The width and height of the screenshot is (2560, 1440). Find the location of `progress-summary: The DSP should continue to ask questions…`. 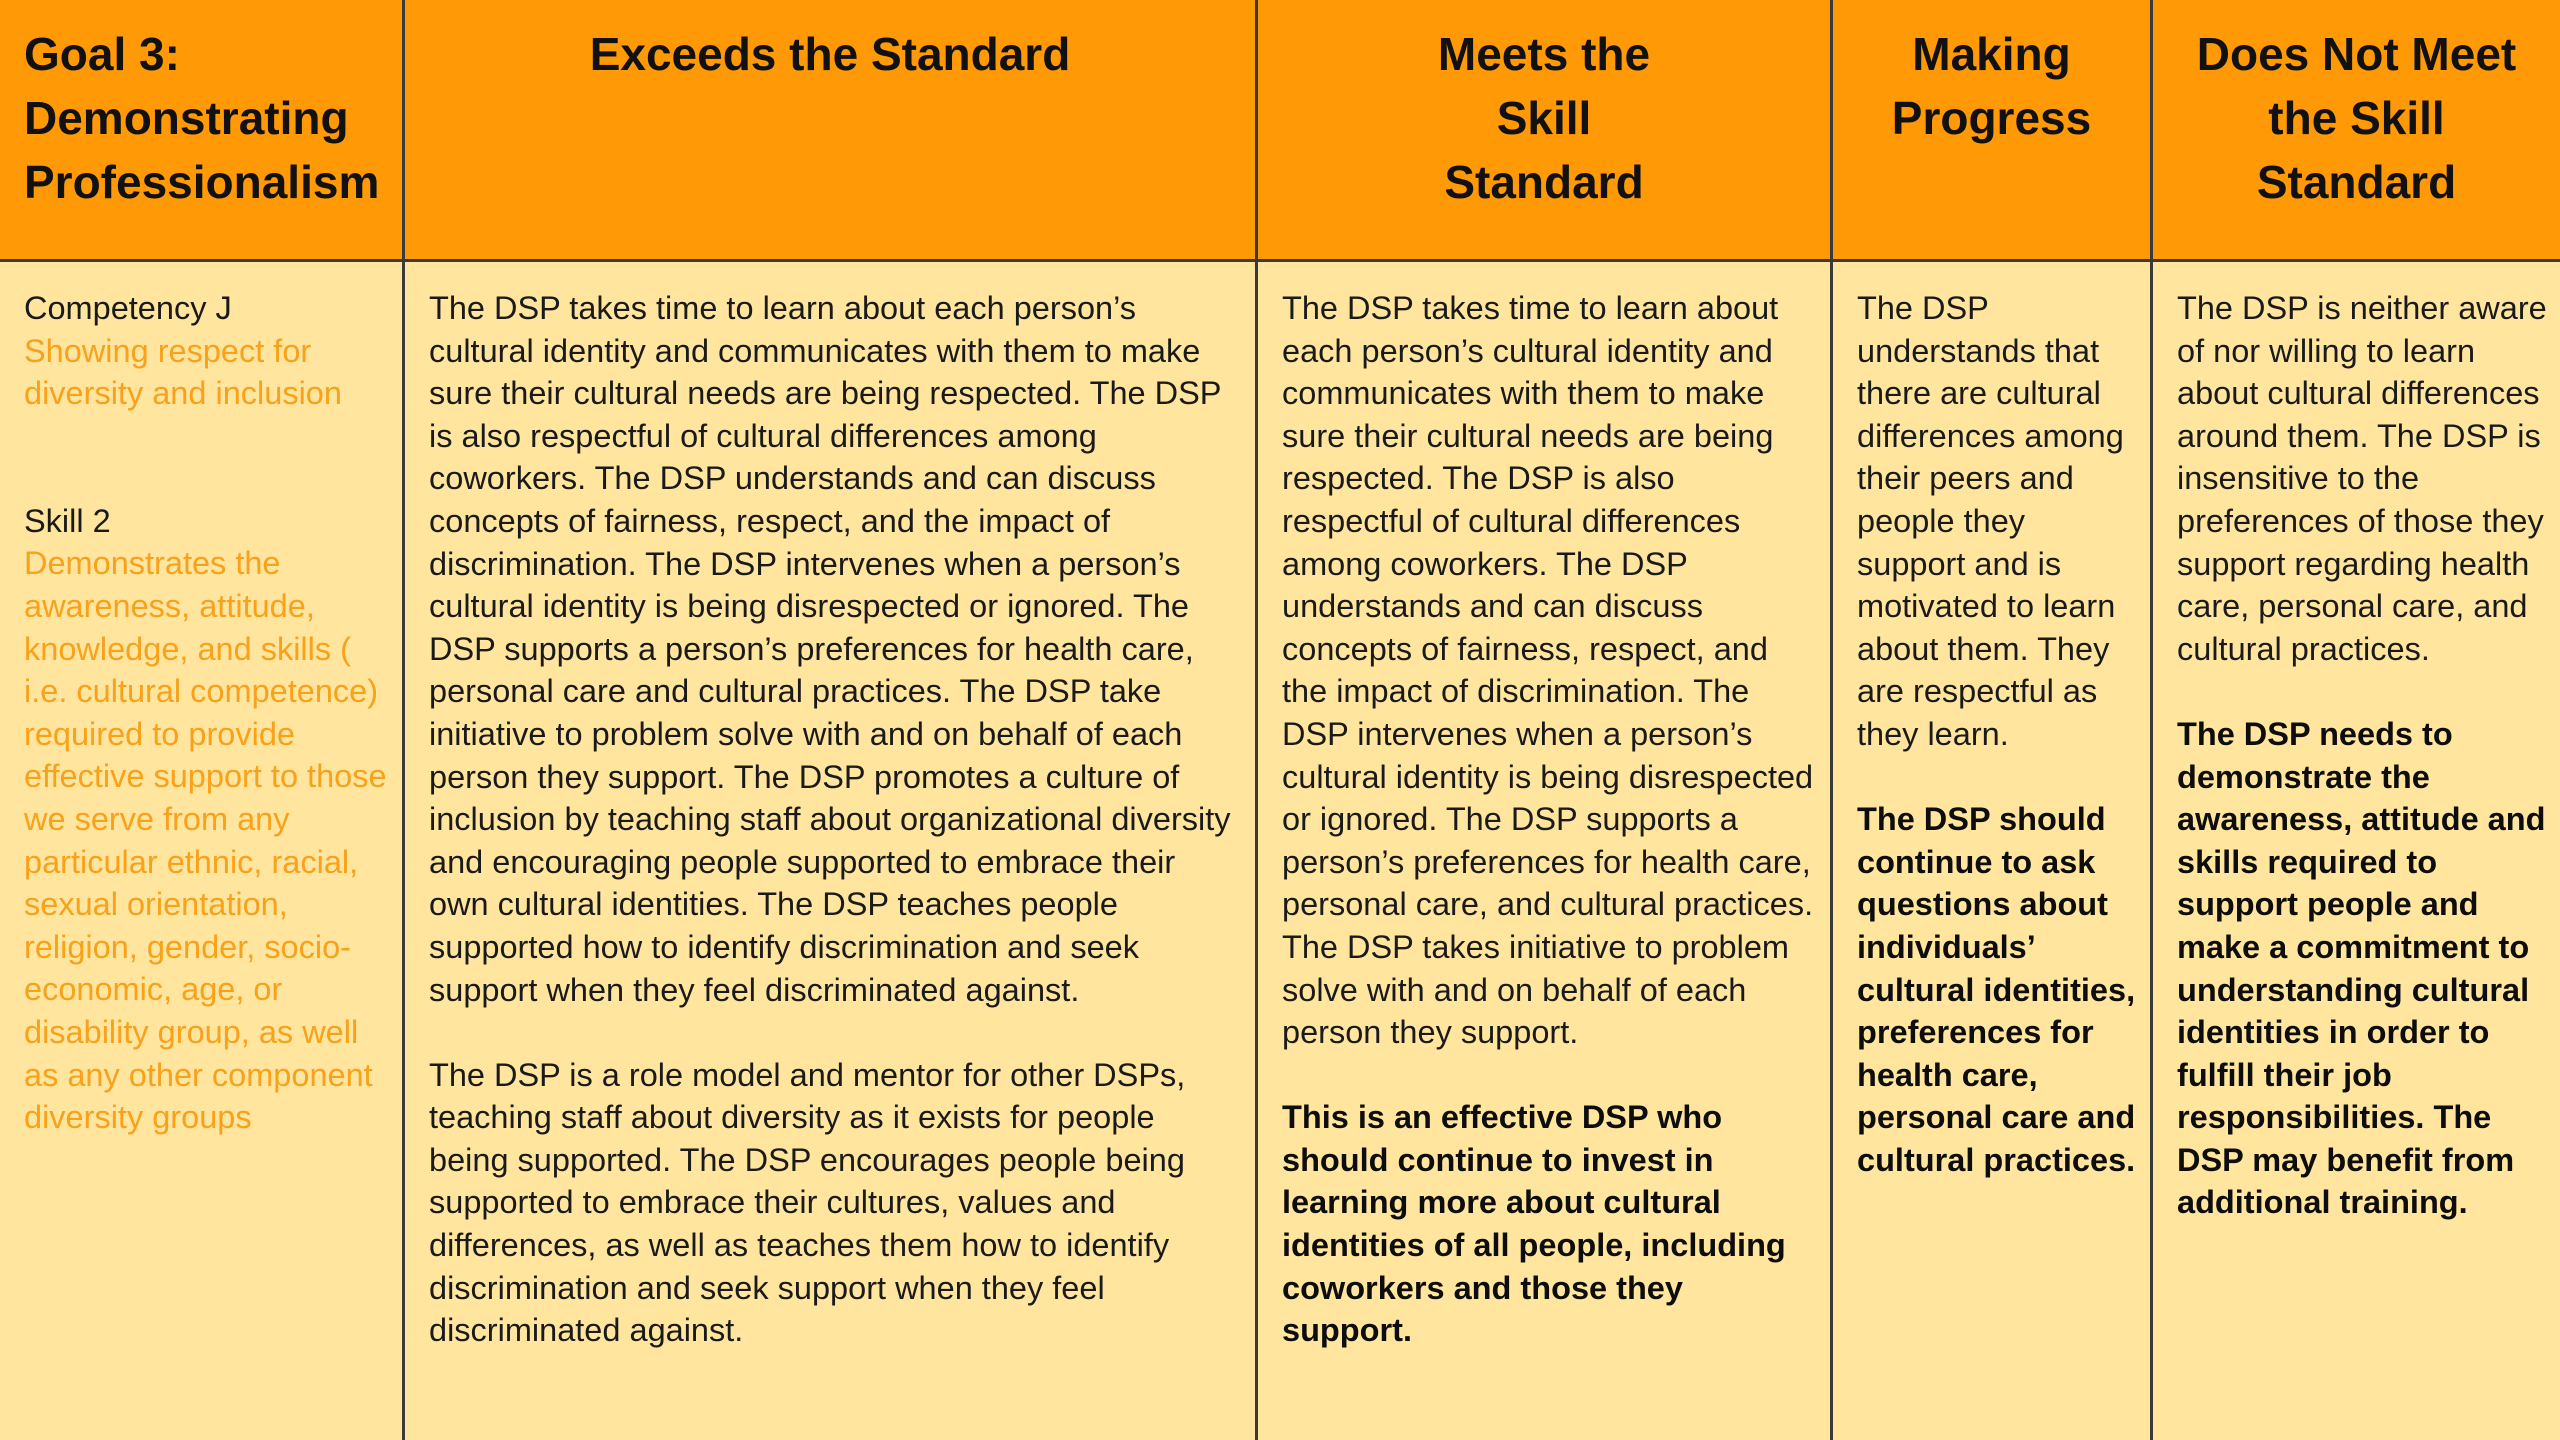

progress-summary: The DSP should continue to ask questions… is located at coordinates (1996, 989).